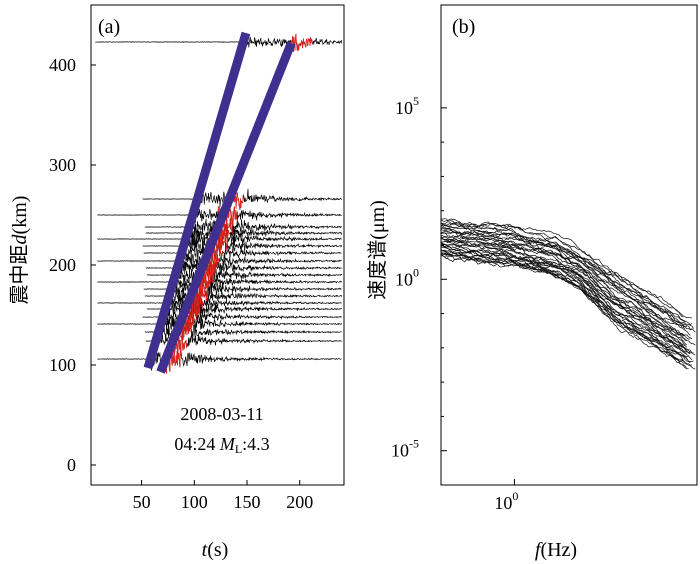 The width and height of the screenshot is (700, 564). I want to click on y-tick-exponent: -5, so click(414, 444).